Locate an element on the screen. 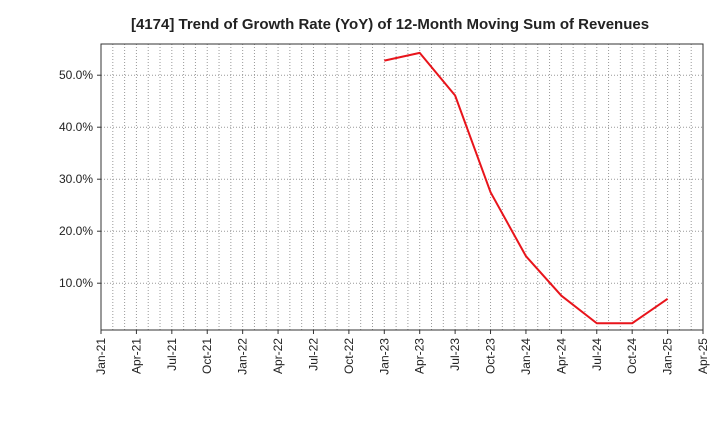 The image size is (720, 440). x-tick-label: Oct-22 is located at coordinates (349, 356).